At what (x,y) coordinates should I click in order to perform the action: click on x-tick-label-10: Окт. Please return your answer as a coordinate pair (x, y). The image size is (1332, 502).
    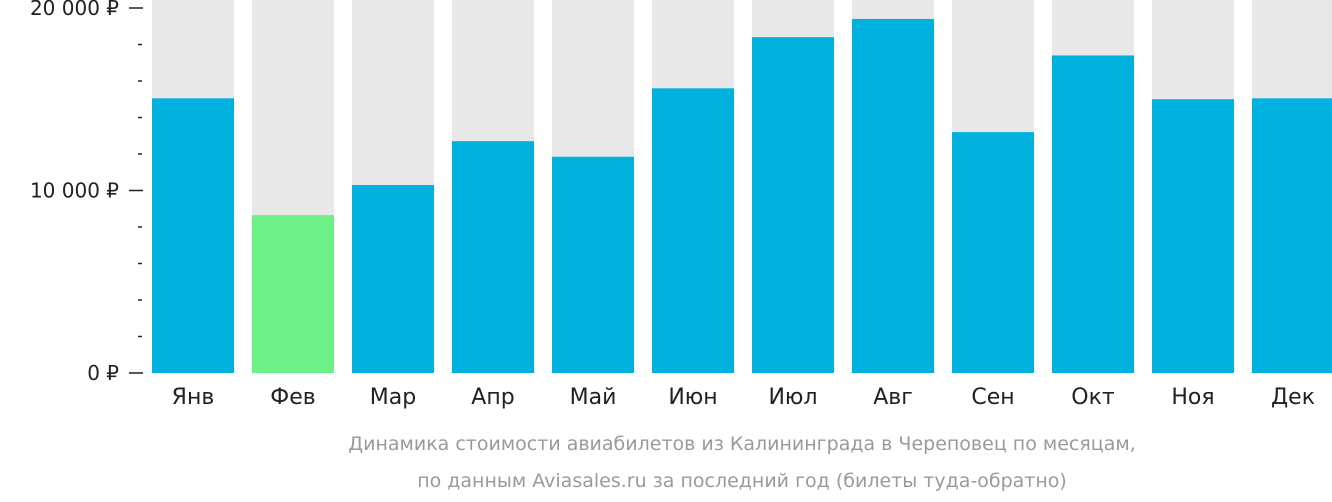
    Looking at the image, I should click on (1093, 397).